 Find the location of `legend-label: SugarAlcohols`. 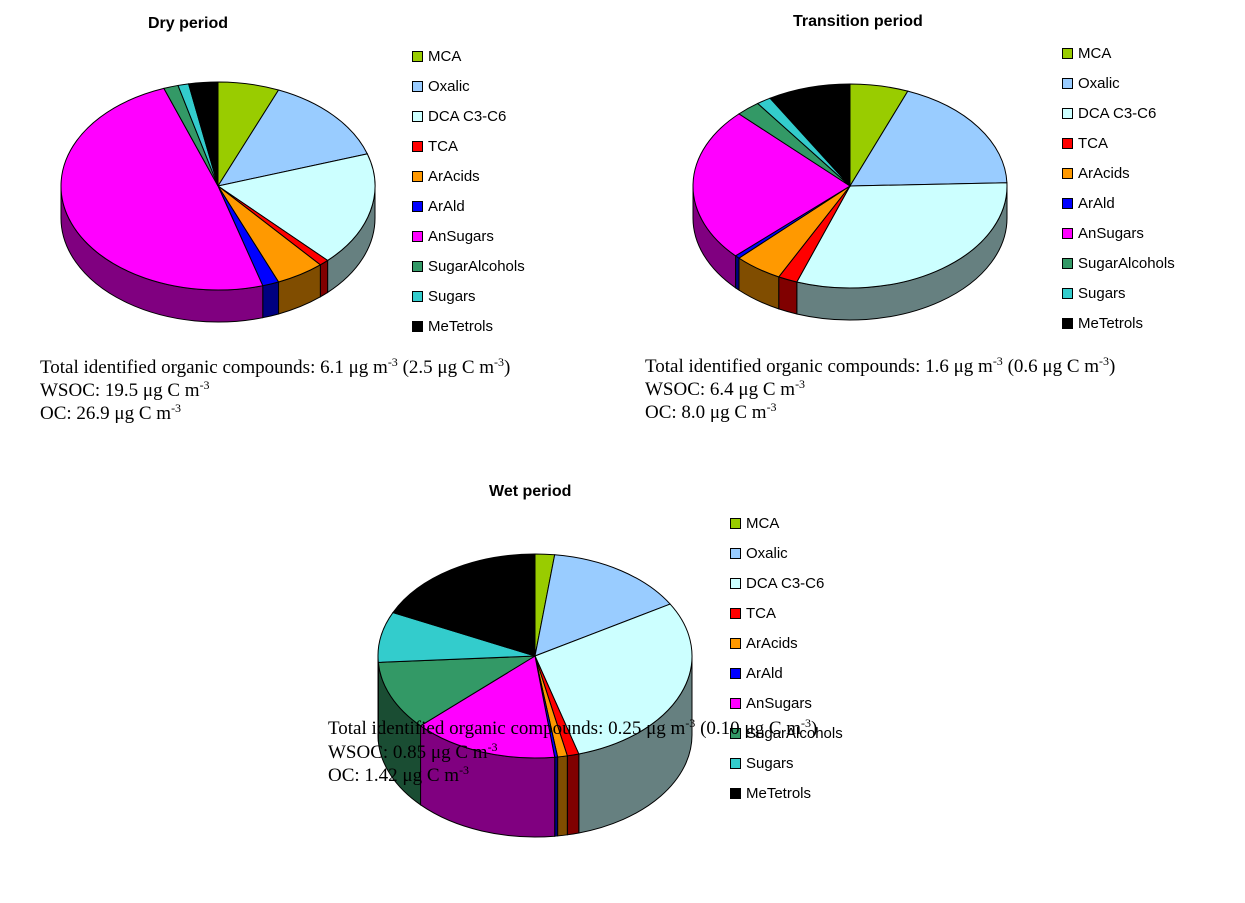

legend-label: SugarAlcohols is located at coordinates (794, 733).